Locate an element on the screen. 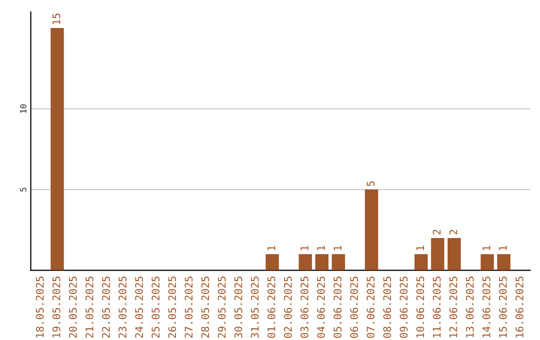 This screenshot has width=540, height=340. x-tick-label: 03.06.2025 is located at coordinates (304, 307).